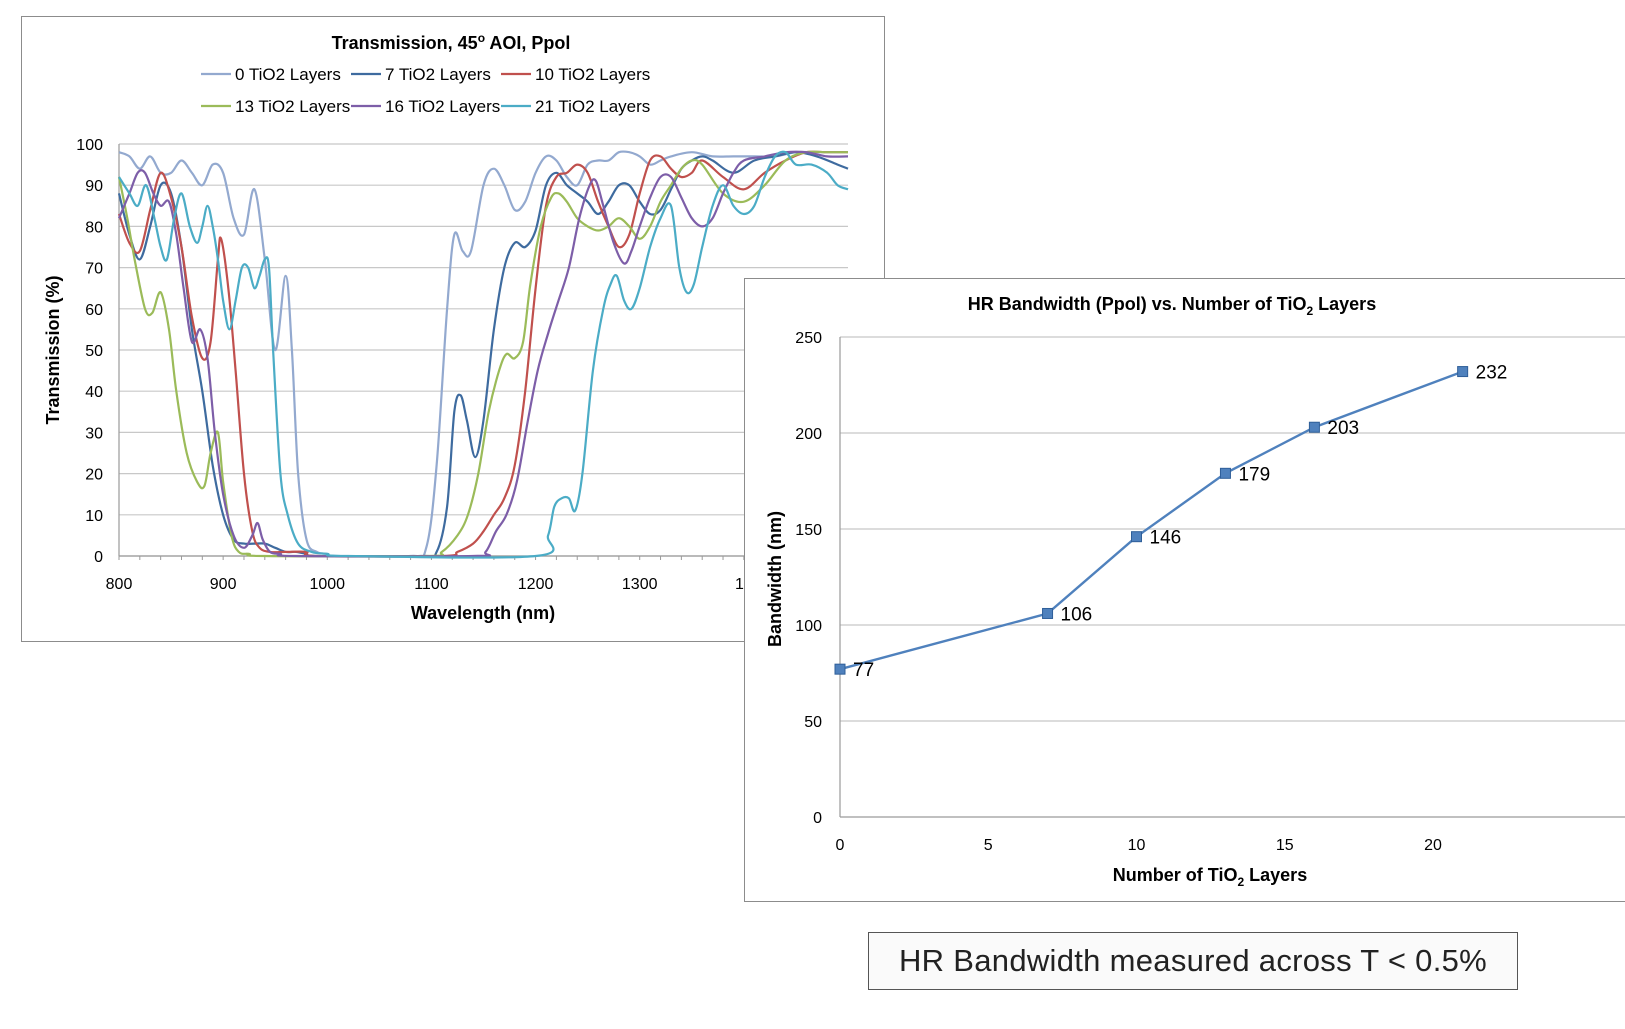 The image size is (1625, 1029). Describe the element at coordinates (1166, 538) in the screenshot. I see `bandwidth-data-label: 146` at that location.